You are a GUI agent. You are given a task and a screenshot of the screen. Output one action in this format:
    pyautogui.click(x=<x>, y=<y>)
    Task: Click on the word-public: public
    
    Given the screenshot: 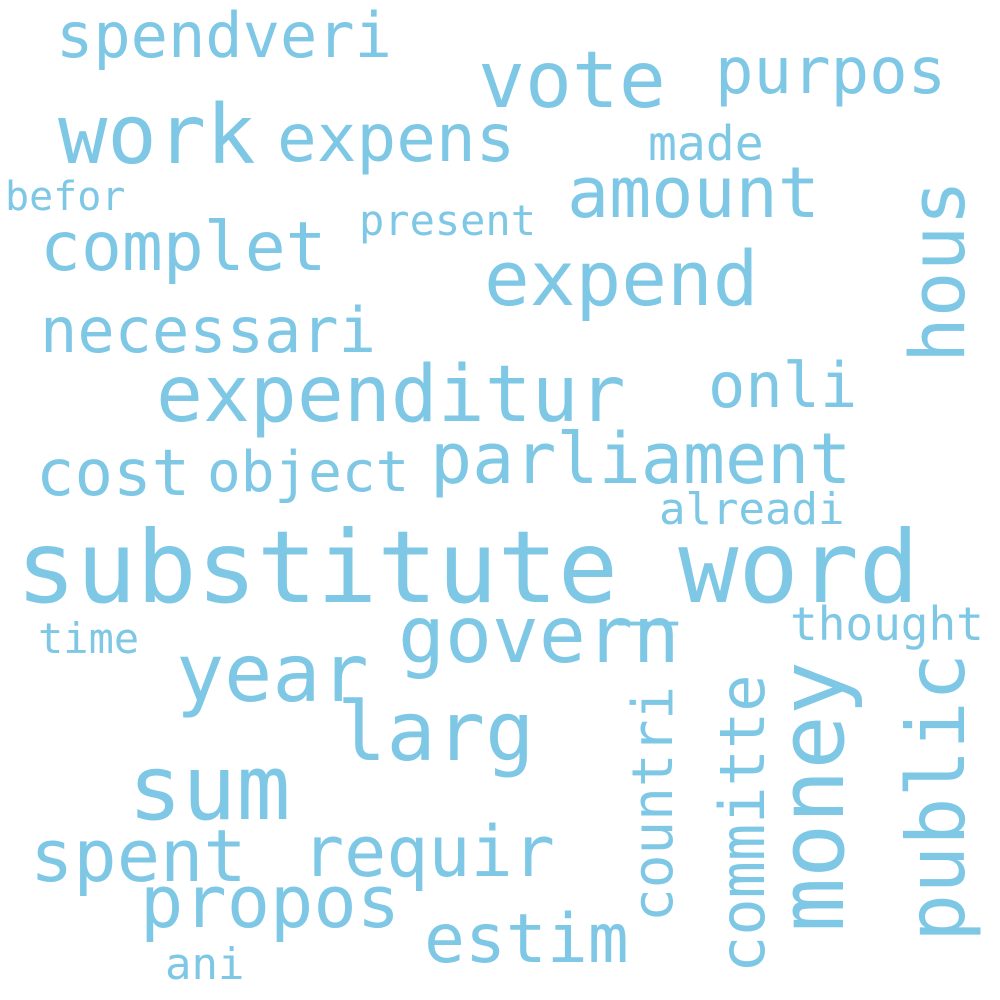 What is the action you would take?
    pyautogui.click(x=936, y=797)
    